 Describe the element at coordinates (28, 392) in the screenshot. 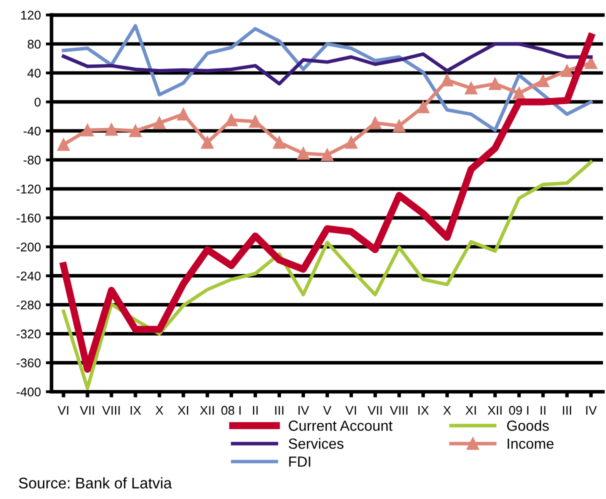

I see `y-tick-label: -400` at that location.